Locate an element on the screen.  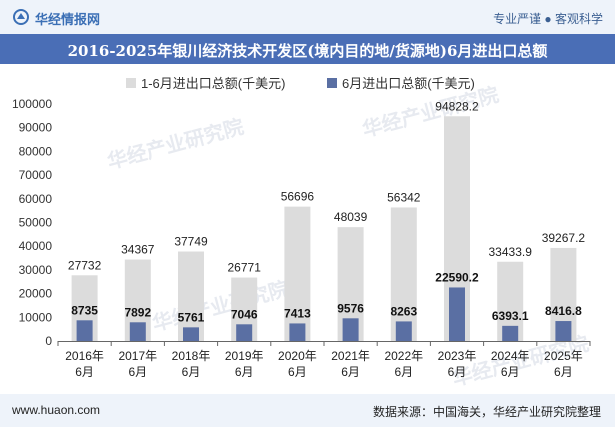
data-label-series-2: 9576 is located at coordinates (350, 308).